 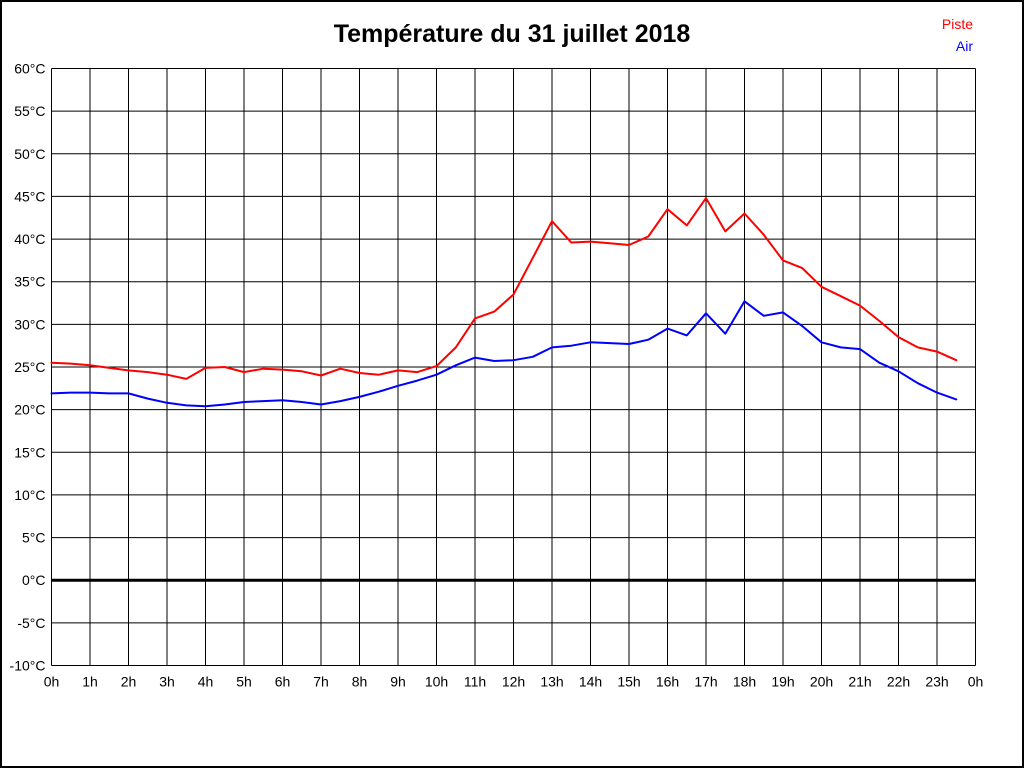 I want to click on x-tick-label: 14h, so click(x=590, y=682).